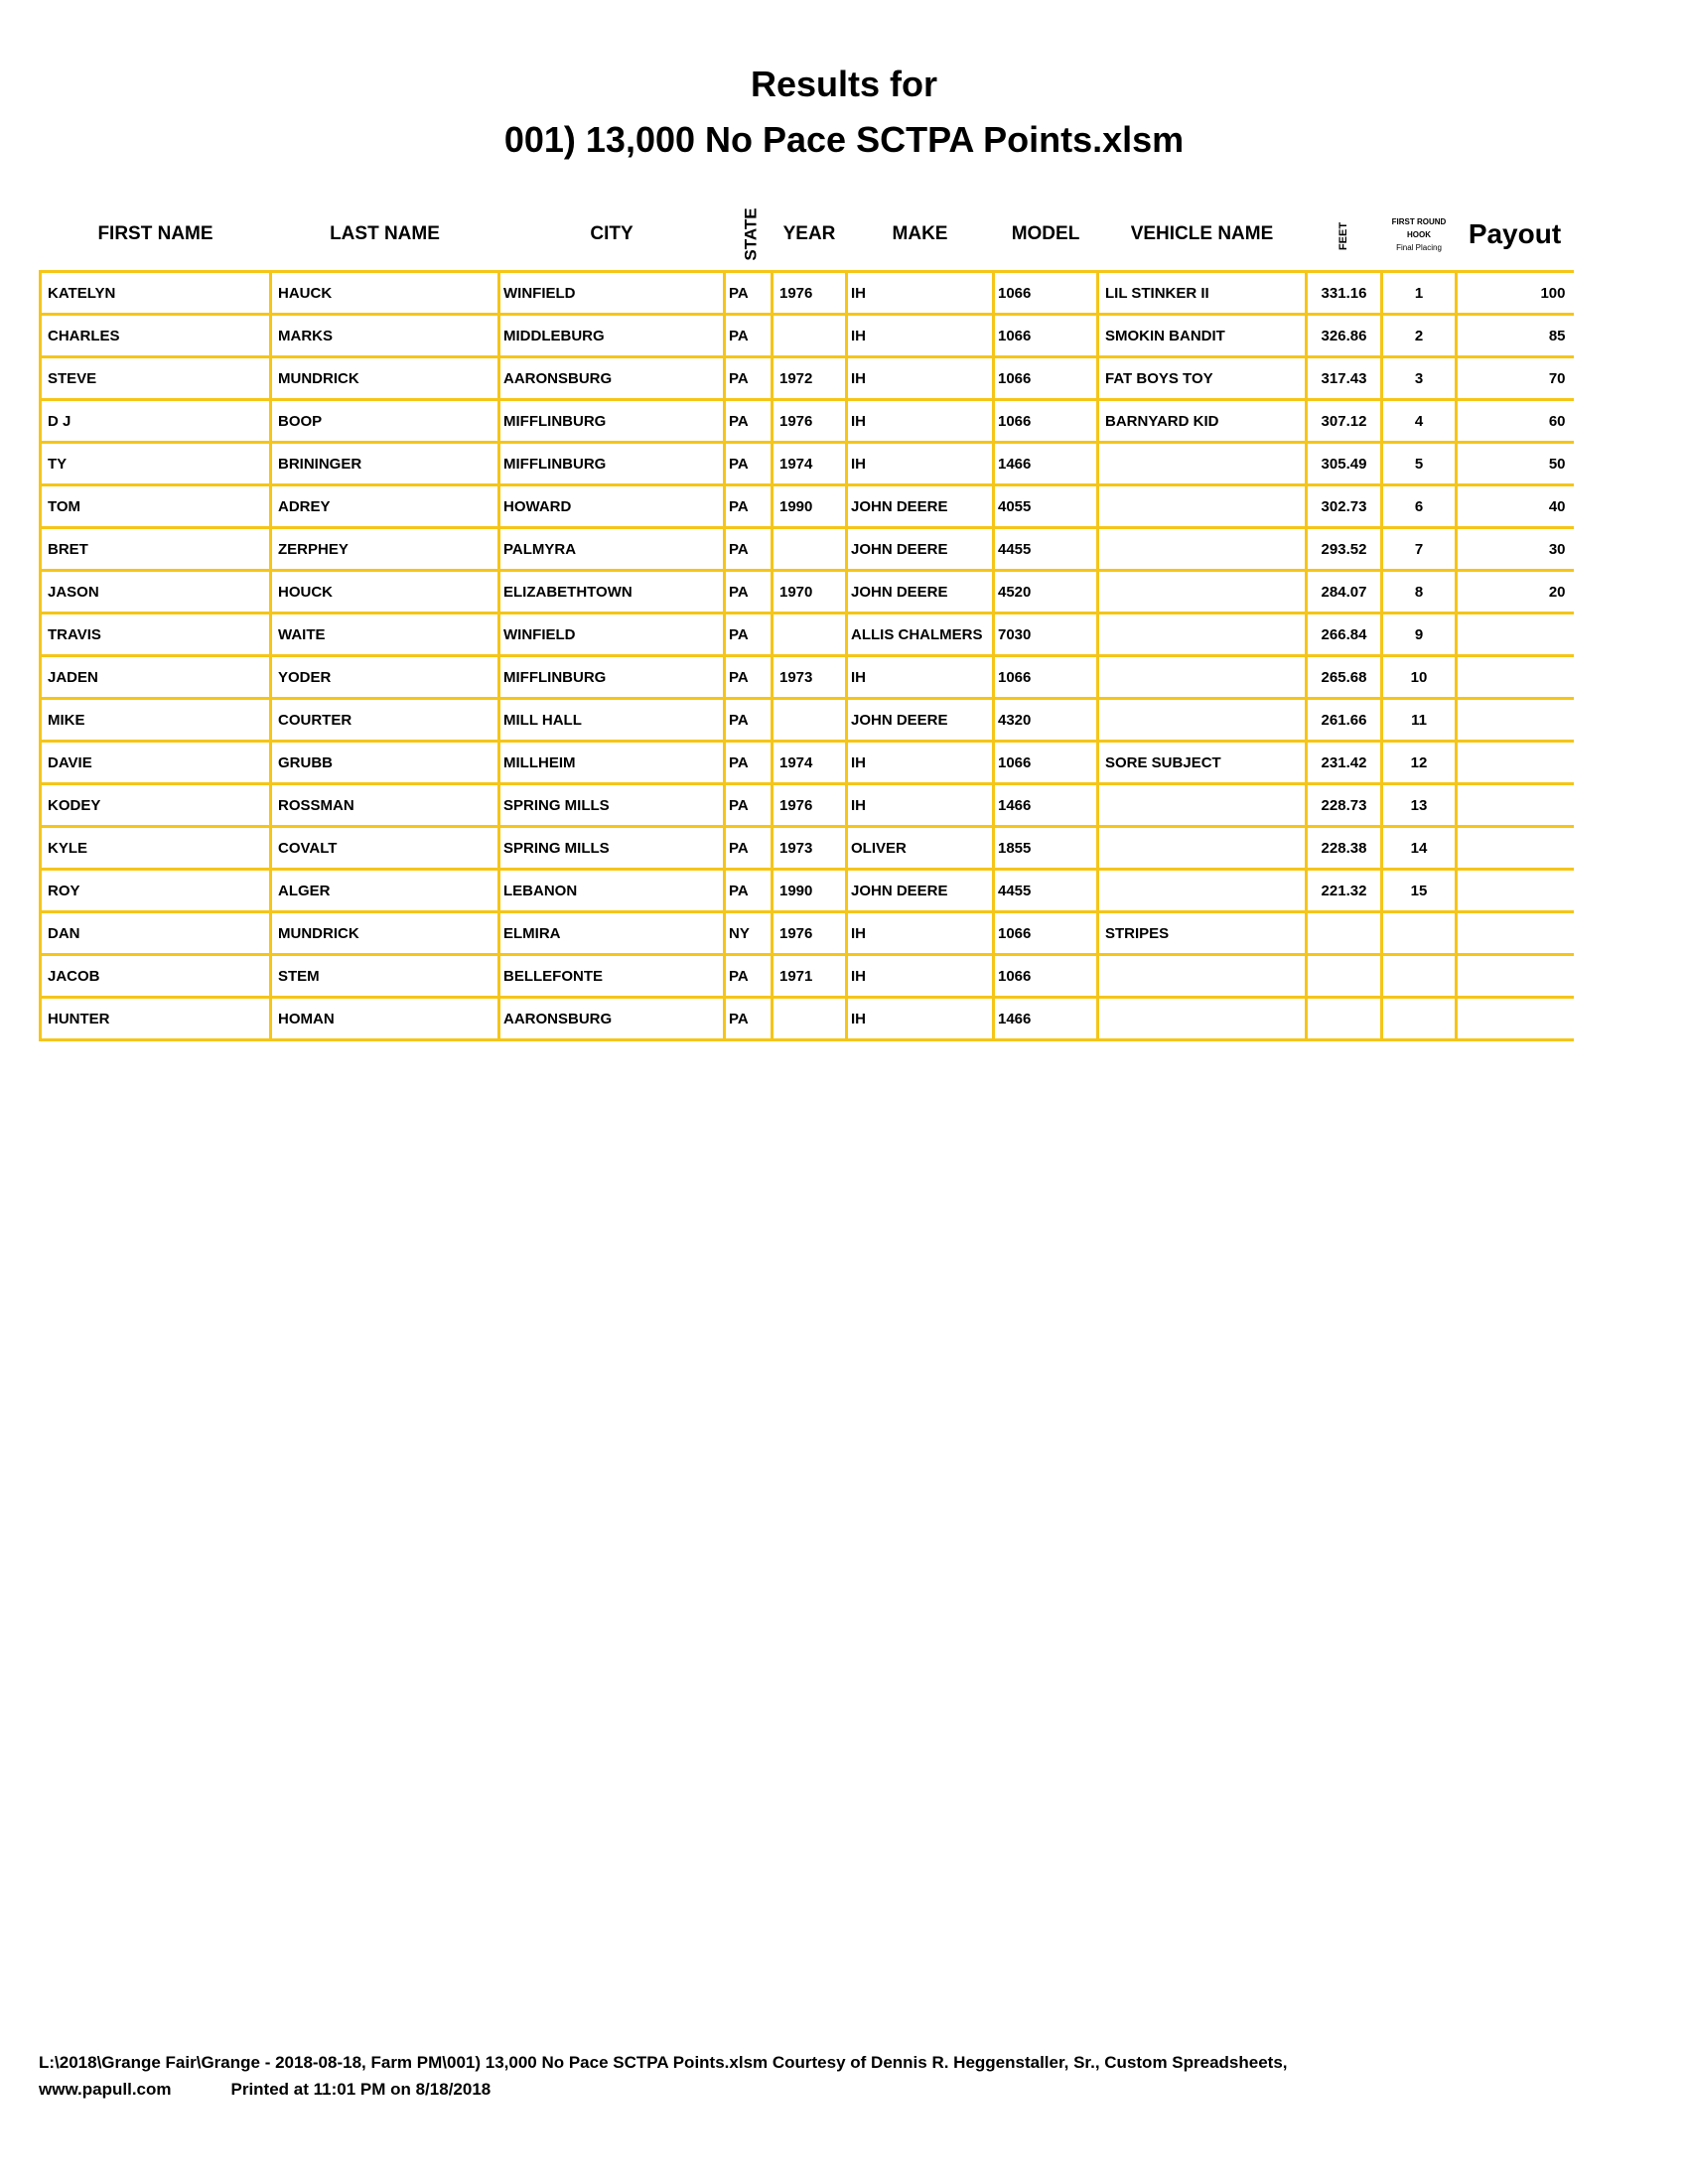 This screenshot has height=2184, width=1688. I want to click on table-row: HUNTER HOMAN AARONSBURG PA IH 1466, so click(806, 1018).